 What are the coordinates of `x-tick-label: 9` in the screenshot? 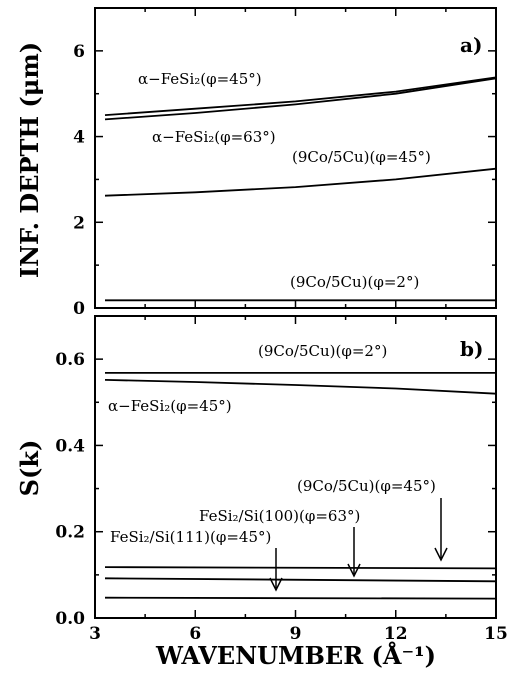 It's located at (296, 634).